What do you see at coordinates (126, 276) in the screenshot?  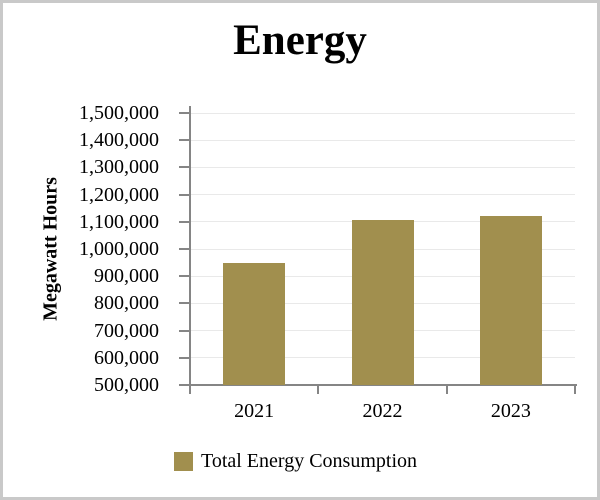 I see `y-tick-label: 900,000` at bounding box center [126, 276].